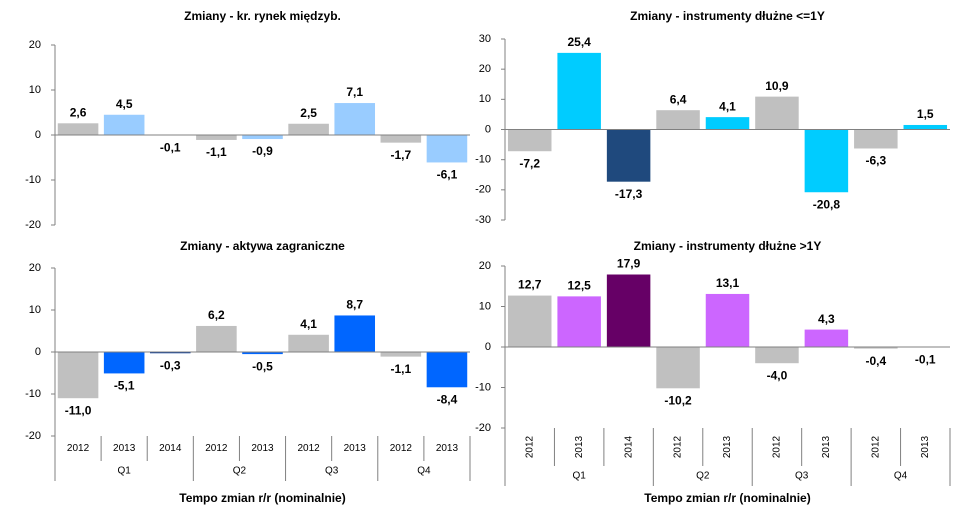  Describe the element at coordinates (447, 175) in the screenshot. I see `value-label: -6,1` at that location.